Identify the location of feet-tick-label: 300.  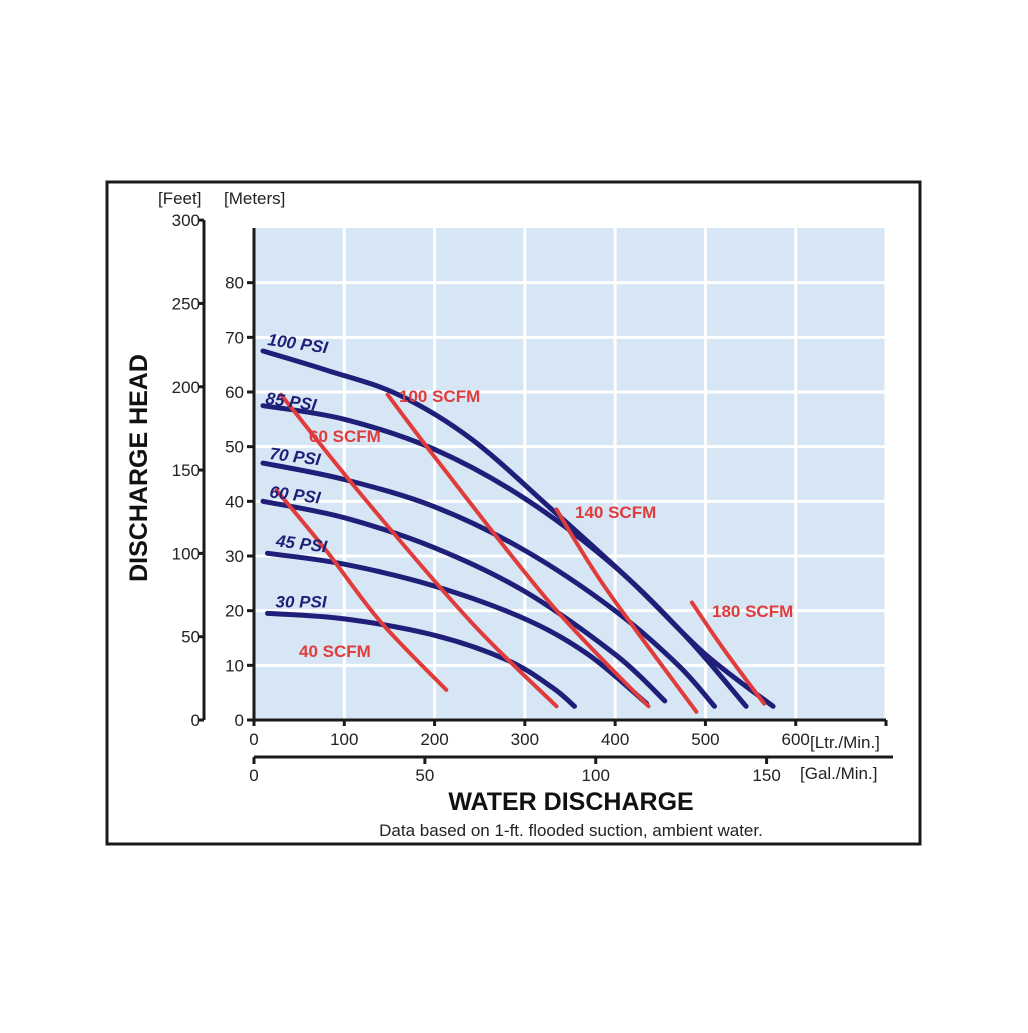
(186, 220).